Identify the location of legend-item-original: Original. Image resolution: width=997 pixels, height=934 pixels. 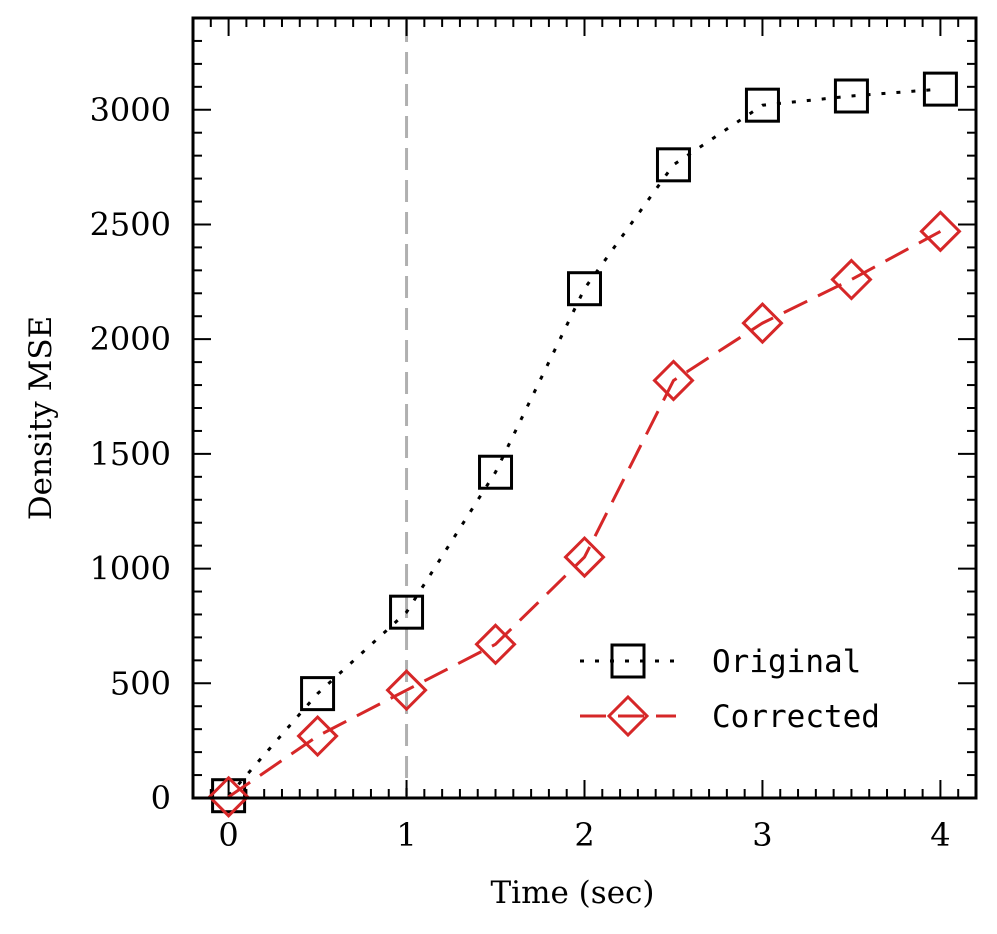
(720, 661).